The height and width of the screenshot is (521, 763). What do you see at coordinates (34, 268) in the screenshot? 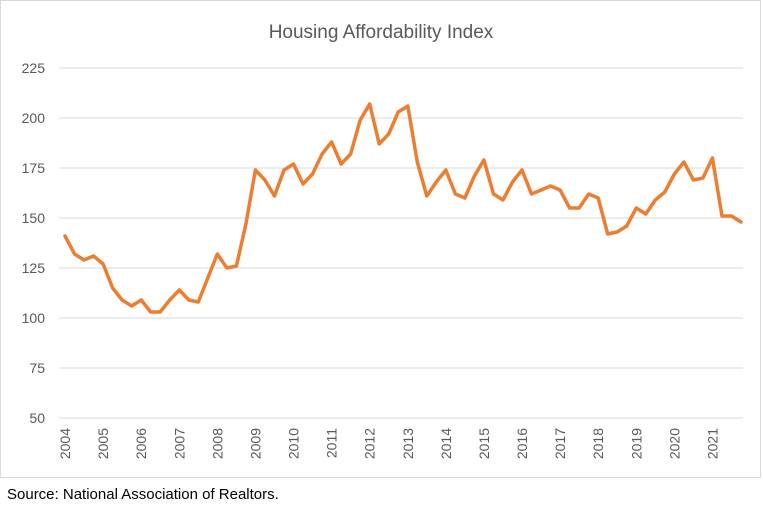
I see `y-tick-label: 125` at bounding box center [34, 268].